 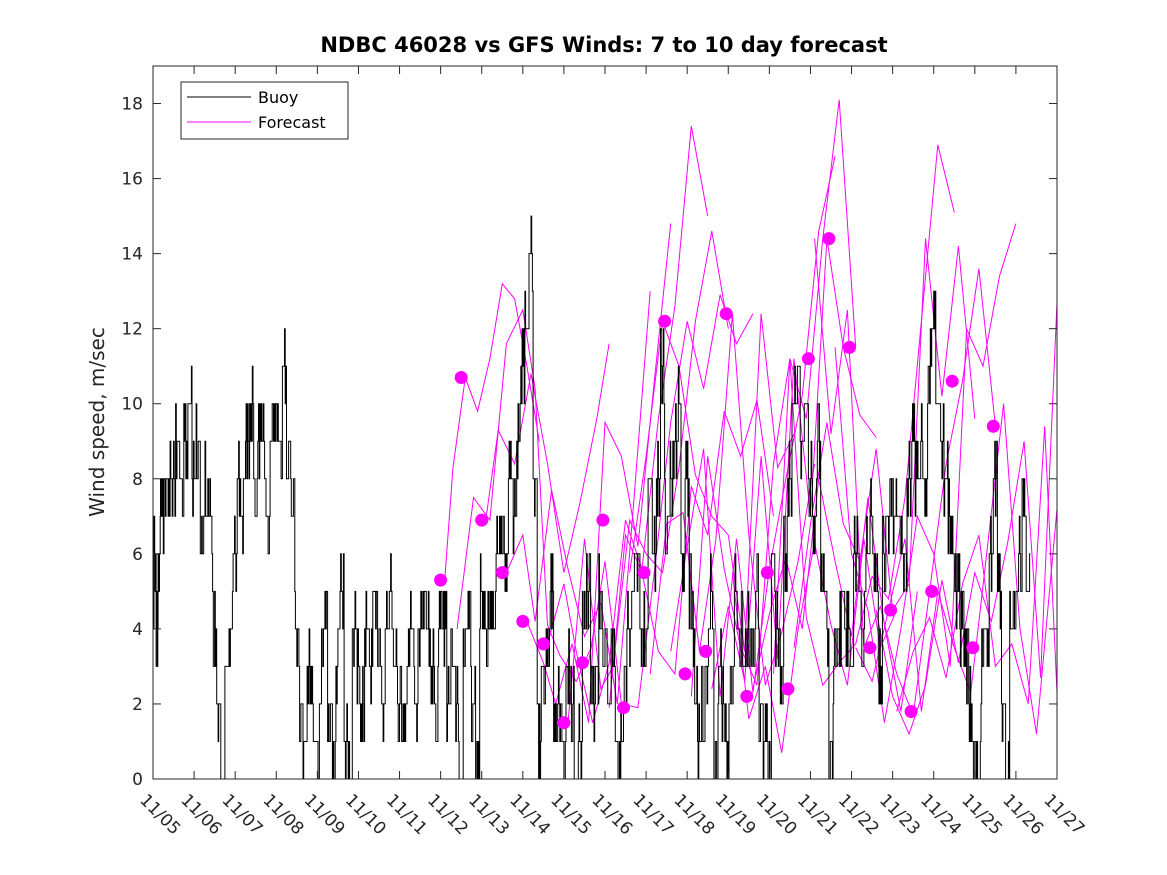 I want to click on y-tick-label: 0, so click(x=137, y=780).